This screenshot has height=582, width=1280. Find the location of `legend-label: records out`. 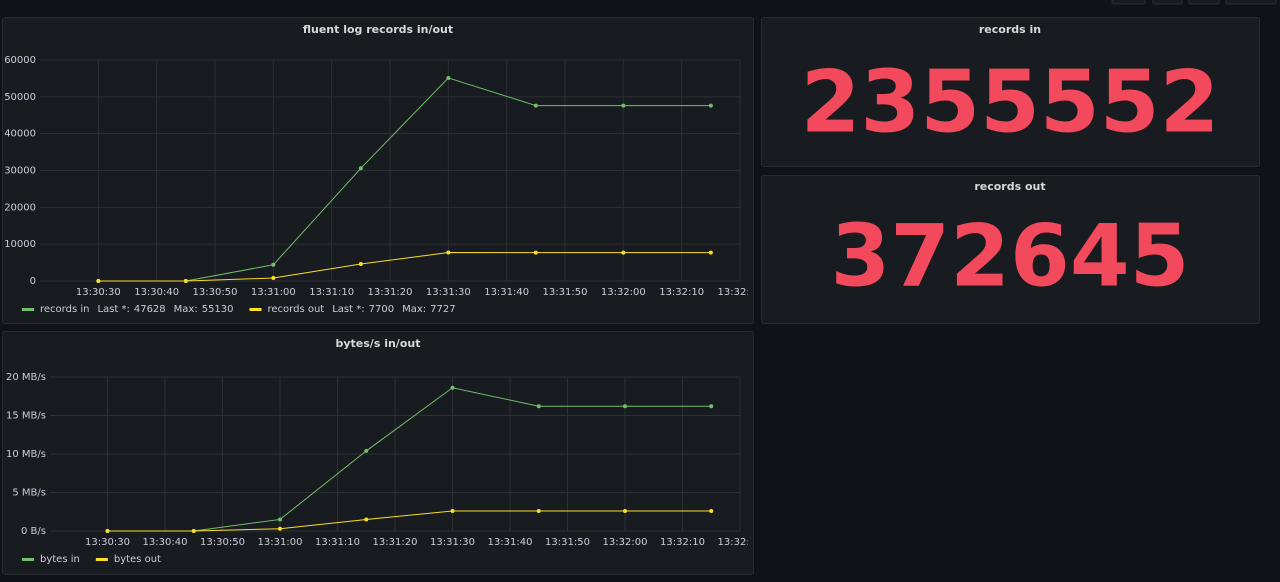

legend-label: records out is located at coordinates (296, 309).